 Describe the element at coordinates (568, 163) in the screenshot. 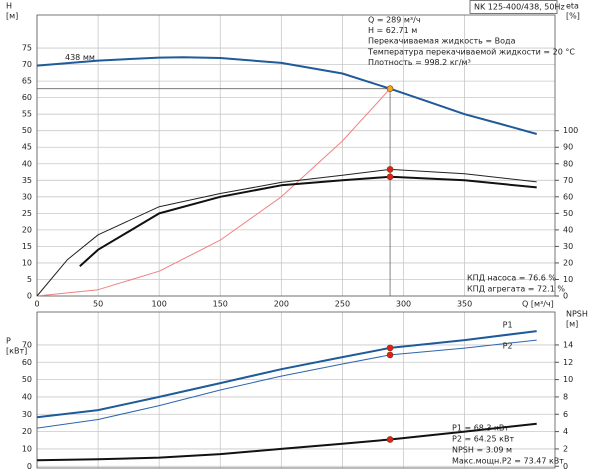

I see `y2-tick-label: 80` at that location.